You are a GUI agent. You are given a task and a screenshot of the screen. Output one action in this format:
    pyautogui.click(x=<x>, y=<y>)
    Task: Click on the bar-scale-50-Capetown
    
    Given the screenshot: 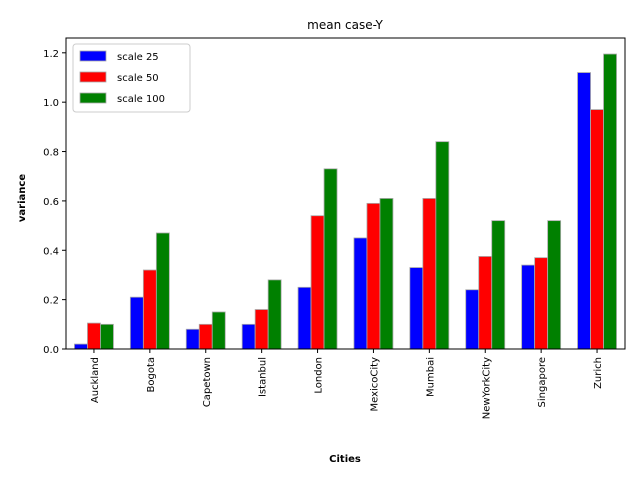 What is the action you would take?
    pyautogui.click(x=205, y=336)
    